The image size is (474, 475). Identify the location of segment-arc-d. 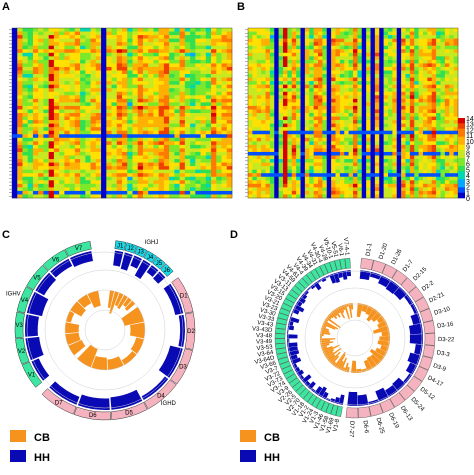
(294, 382).